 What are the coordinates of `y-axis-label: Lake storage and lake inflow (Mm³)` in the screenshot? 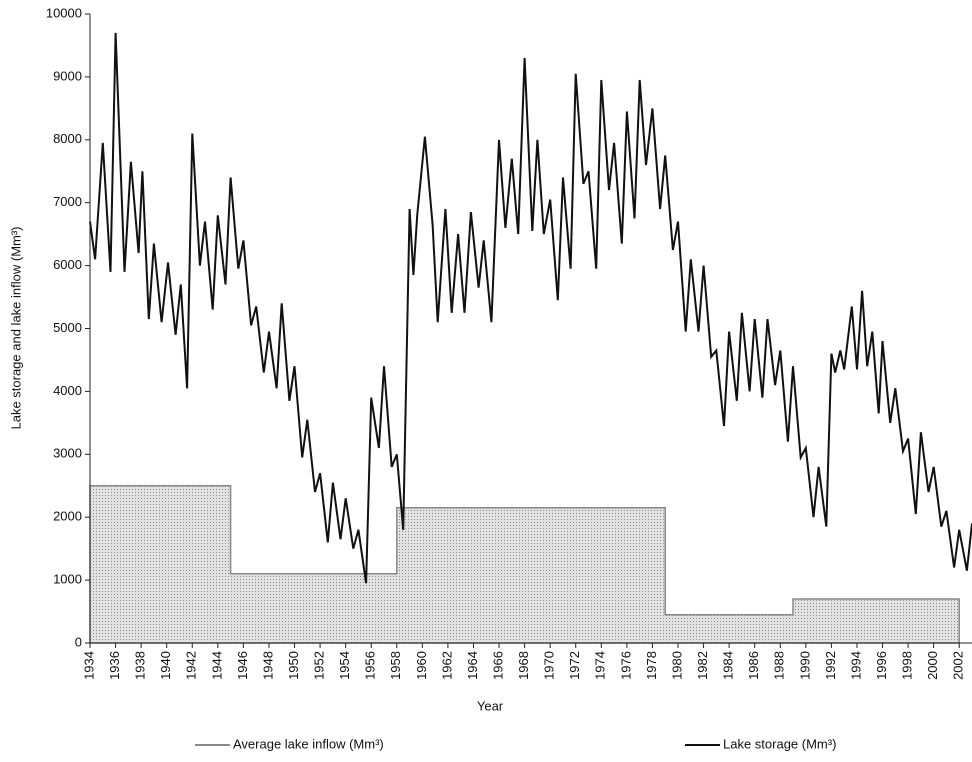 It's located at (15, 327).